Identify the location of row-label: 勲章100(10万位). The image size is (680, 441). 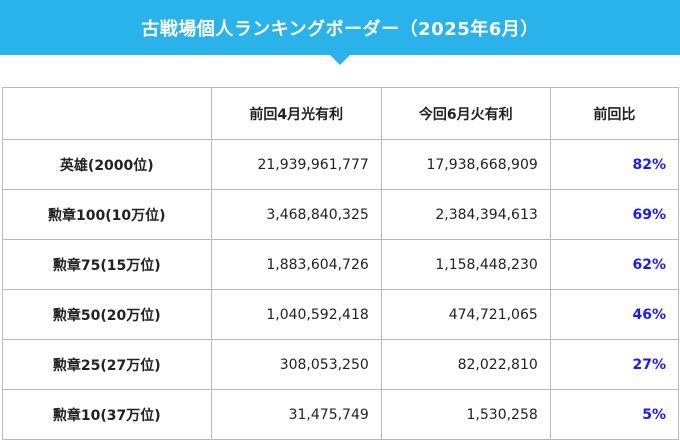
(107, 214).